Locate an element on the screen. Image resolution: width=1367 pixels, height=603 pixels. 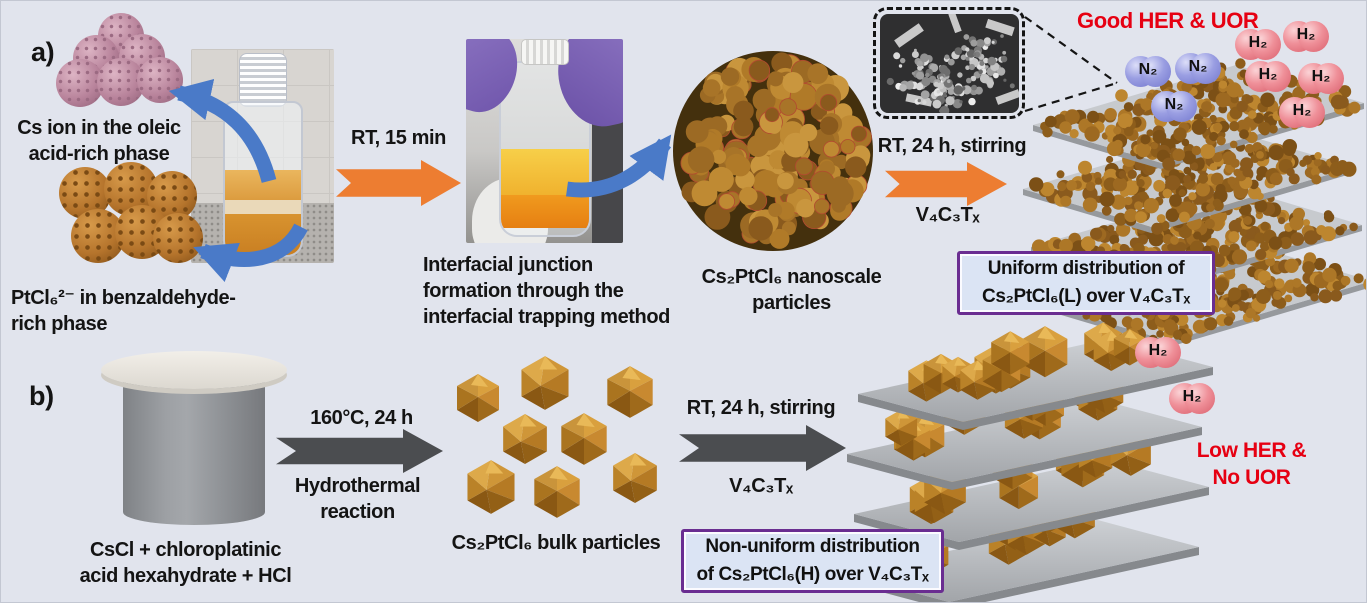
precursor-caption-line1: CsCl + chloroplatinic is located at coordinates (185, 550).